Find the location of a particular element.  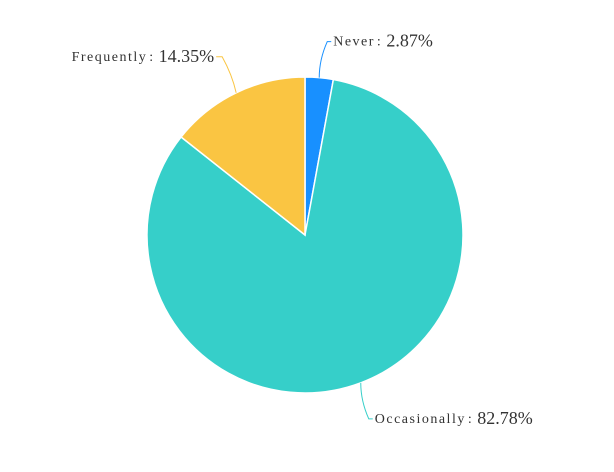

data-label: Occasionally:82.78% is located at coordinates (454, 418).